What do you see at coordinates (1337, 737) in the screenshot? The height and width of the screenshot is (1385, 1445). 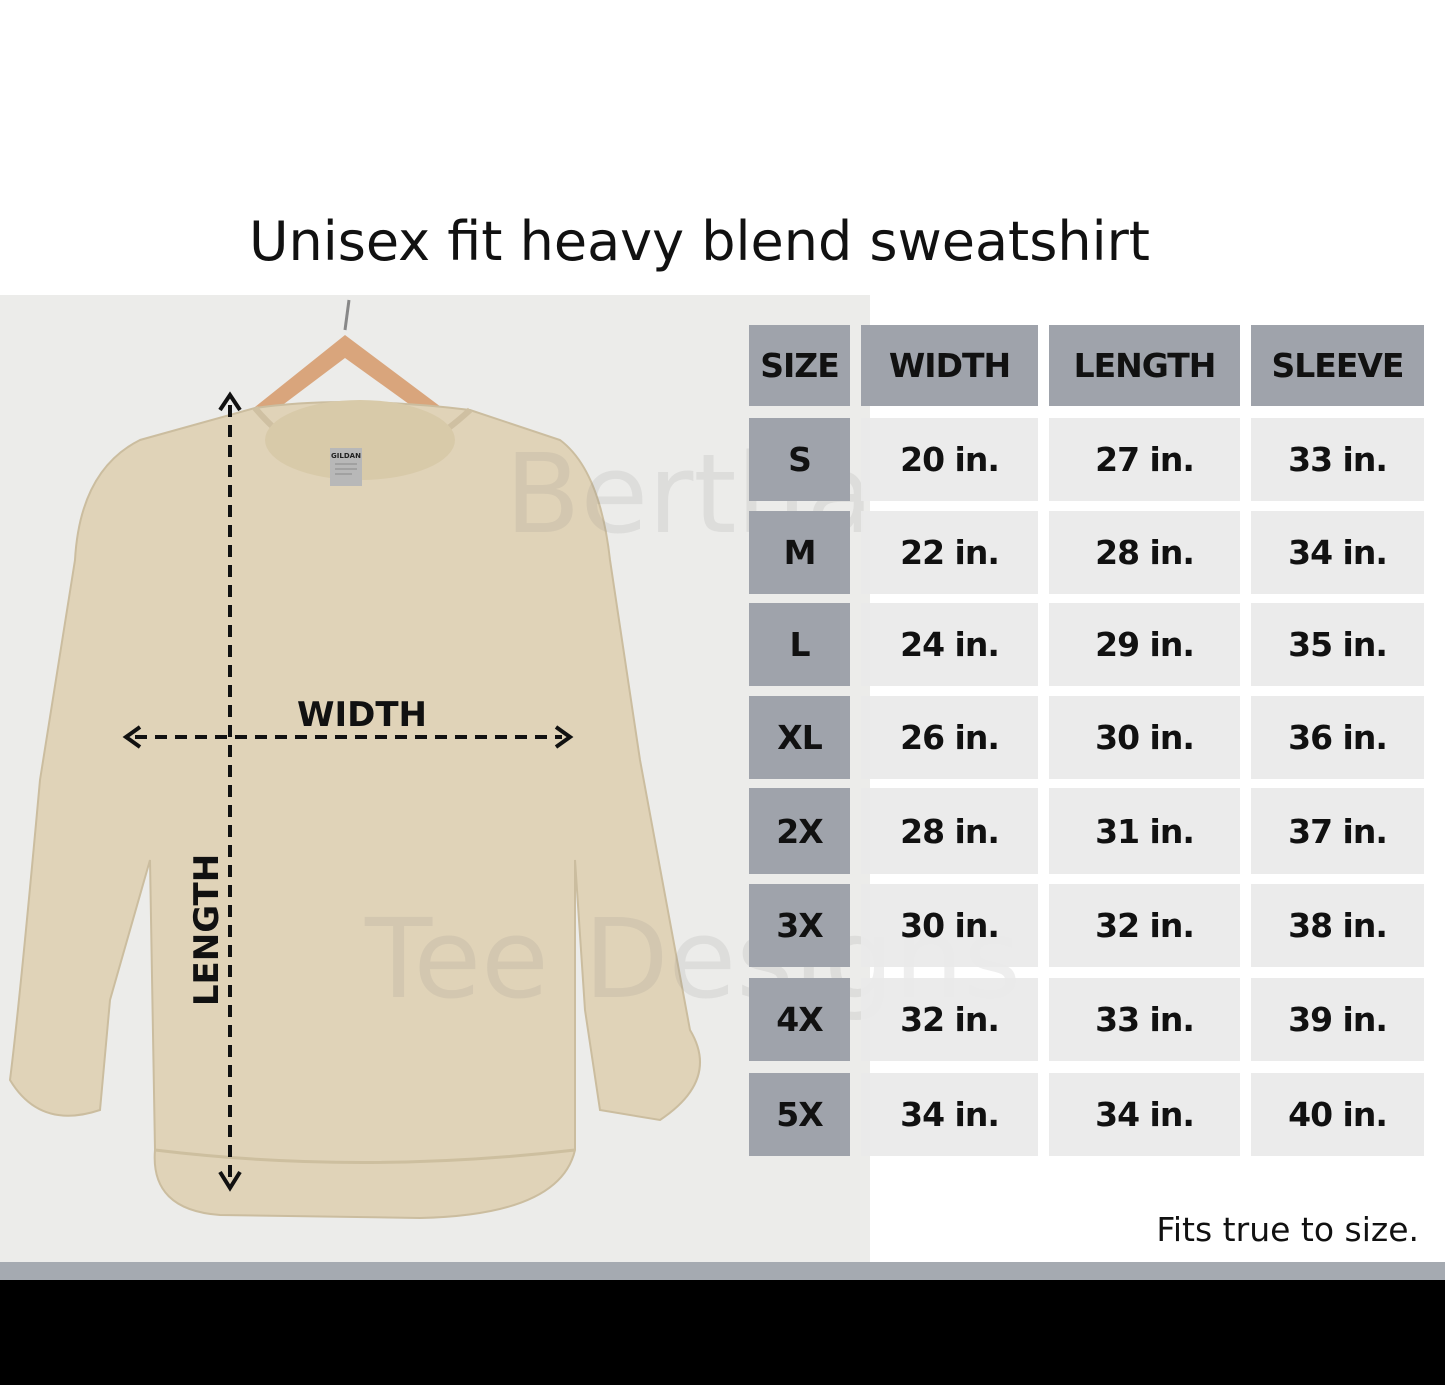 I see `measurement-cell: 36 in.` at bounding box center [1337, 737].